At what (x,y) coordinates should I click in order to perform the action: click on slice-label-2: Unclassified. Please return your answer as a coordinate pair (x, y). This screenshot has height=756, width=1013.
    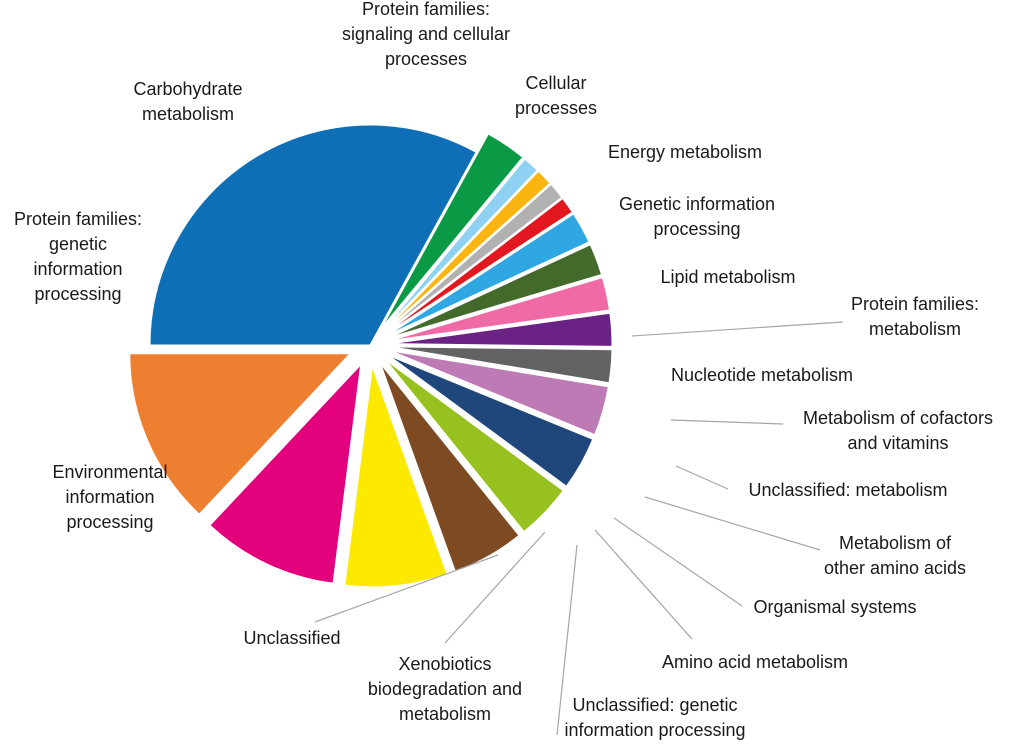
    Looking at the image, I should click on (291, 638).